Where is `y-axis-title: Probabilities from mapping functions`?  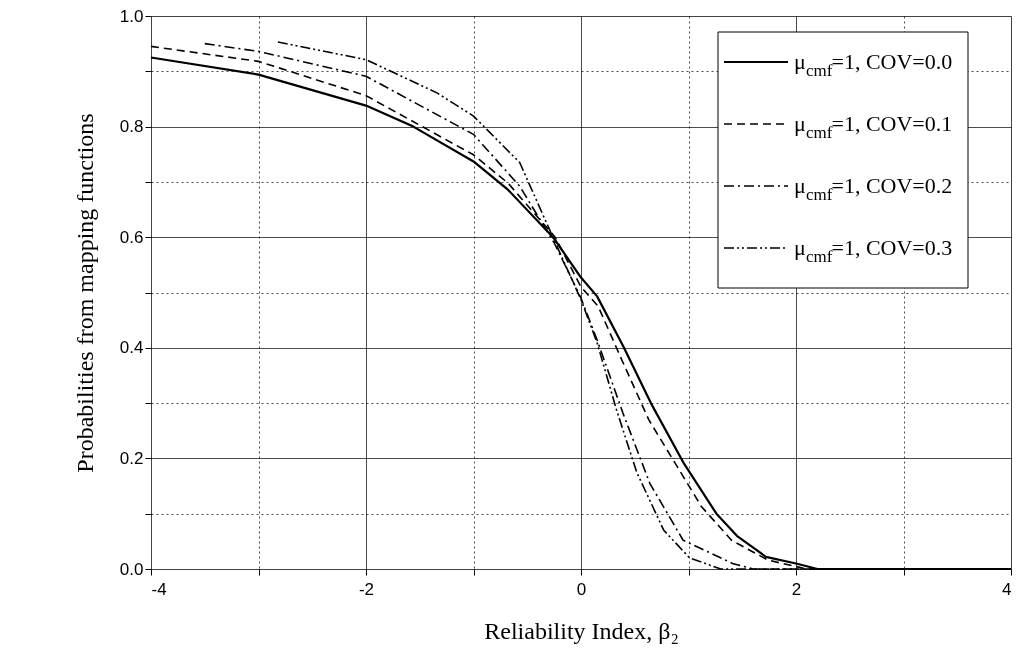 y-axis-title: Probabilities from mapping functions is located at coordinates (84, 293).